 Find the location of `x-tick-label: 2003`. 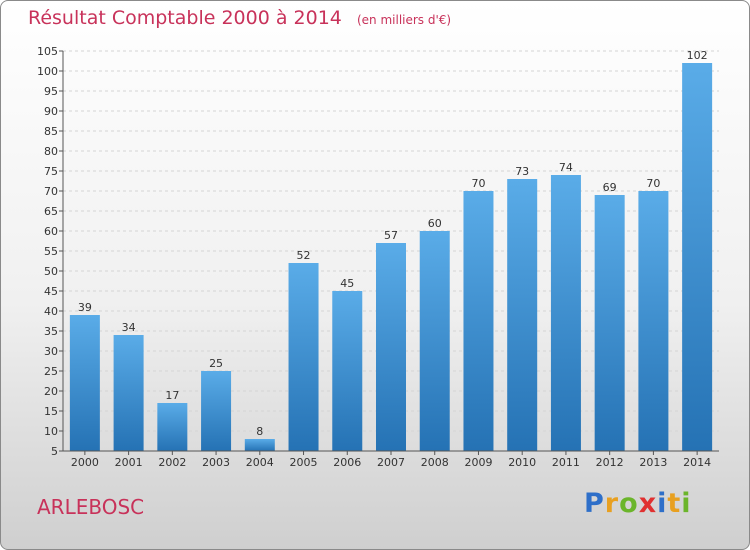

x-tick-label: 2003 is located at coordinates (216, 462).